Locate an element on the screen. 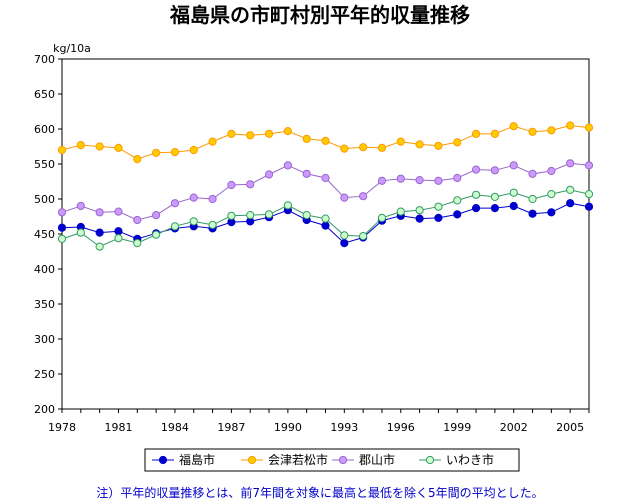 Image resolution: width=640 pixels, height=504 pixels. legend-item: 郡山市 is located at coordinates (363, 459).